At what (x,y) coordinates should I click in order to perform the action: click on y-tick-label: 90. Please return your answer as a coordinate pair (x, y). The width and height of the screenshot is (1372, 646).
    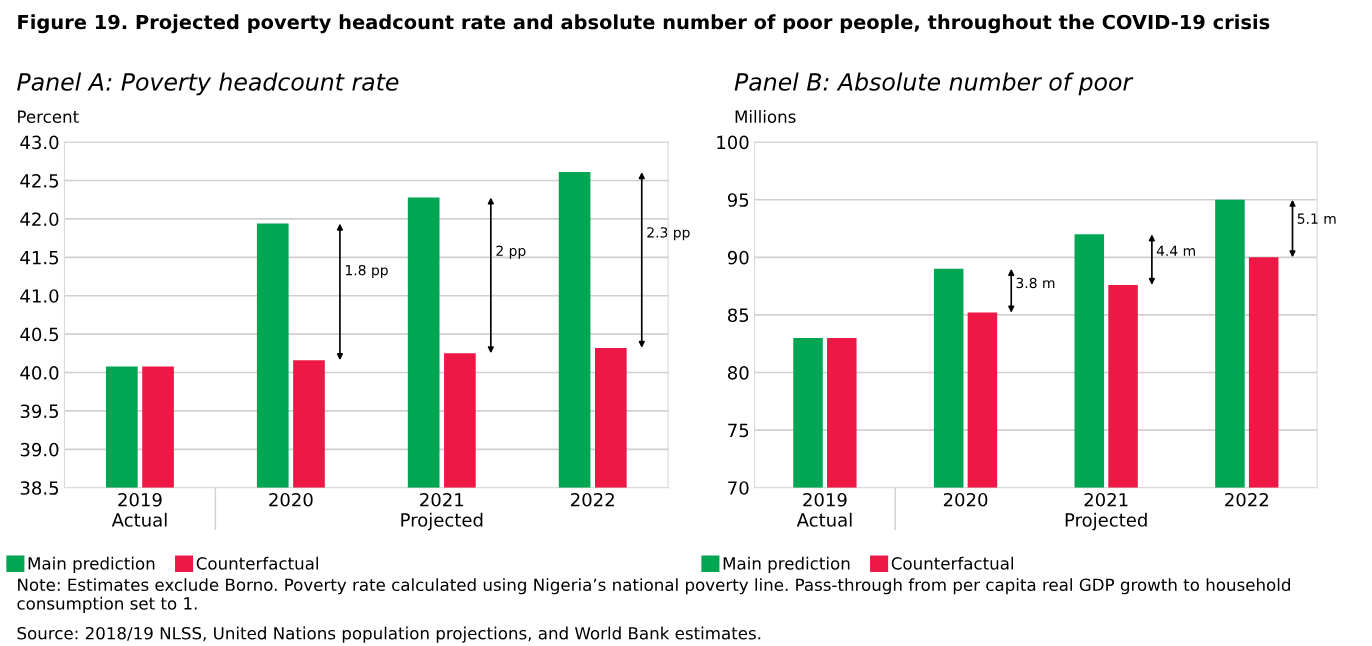
    Looking at the image, I should click on (738, 257).